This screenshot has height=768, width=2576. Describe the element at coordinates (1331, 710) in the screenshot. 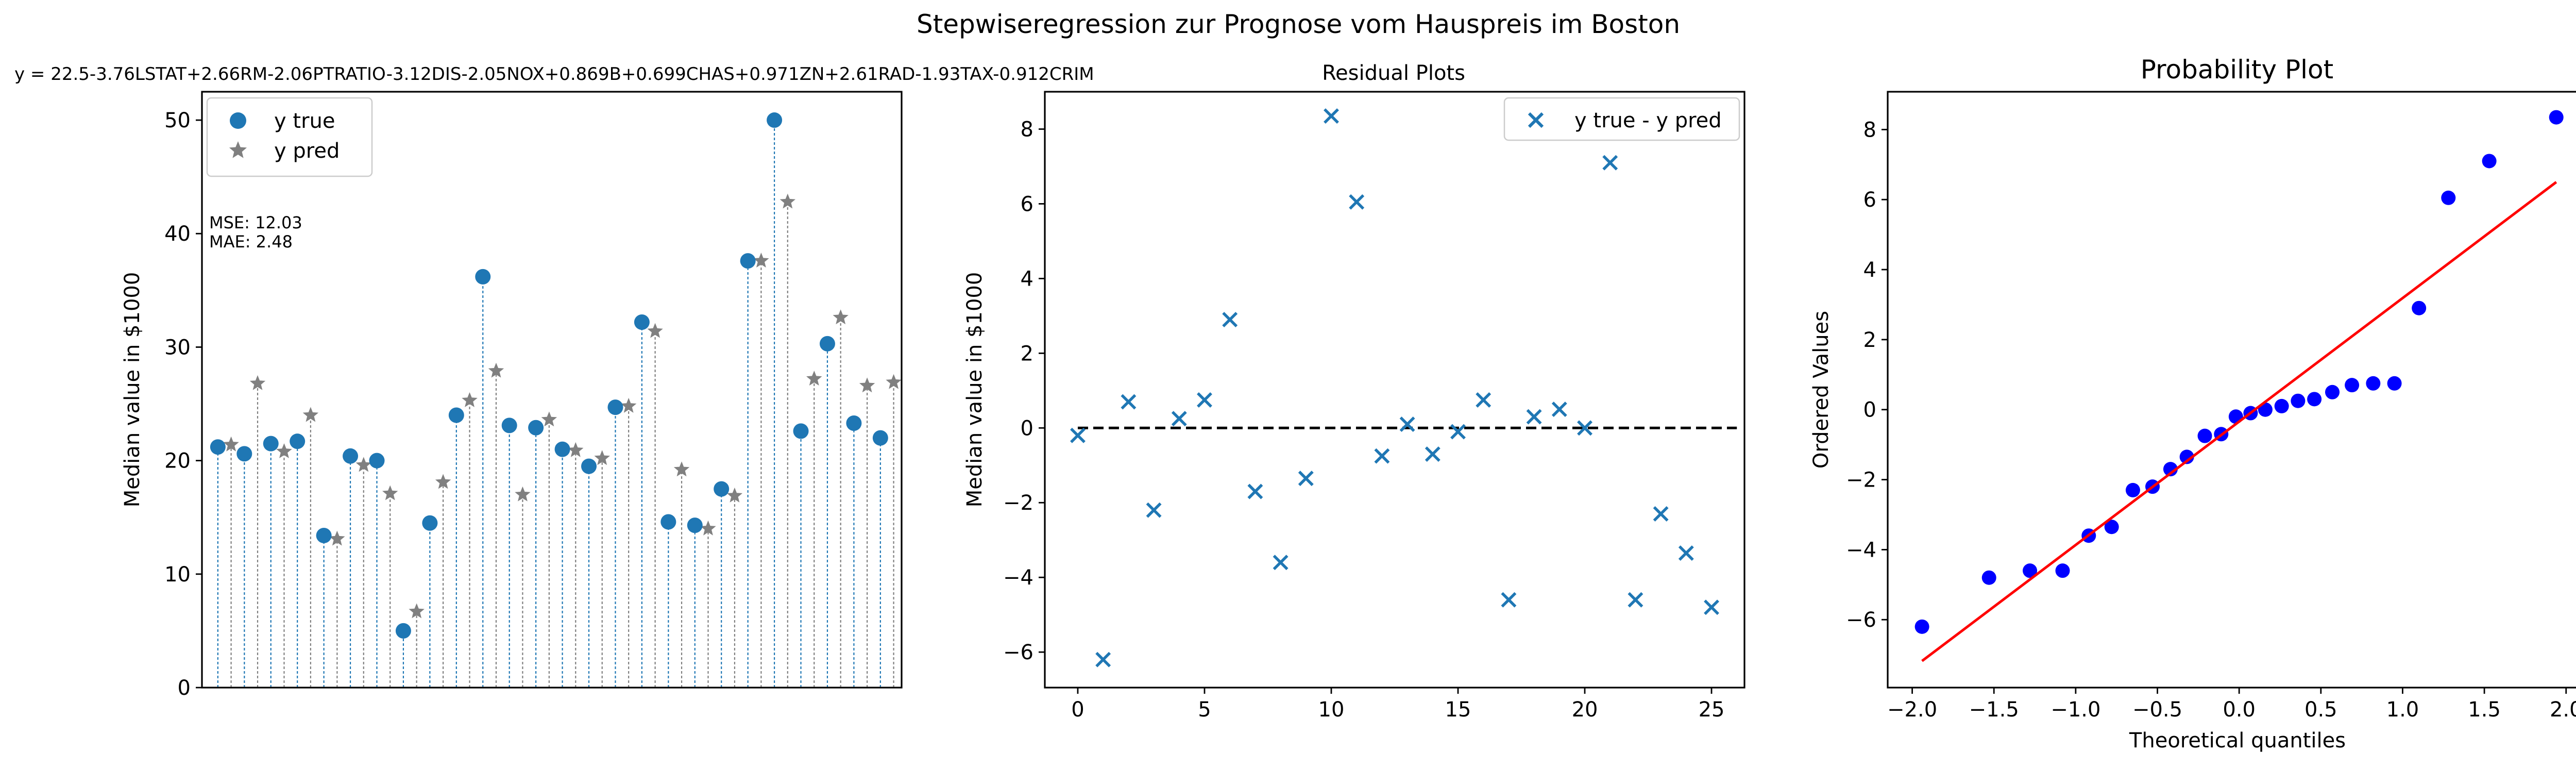

I see `x-tick-label: 10` at that location.